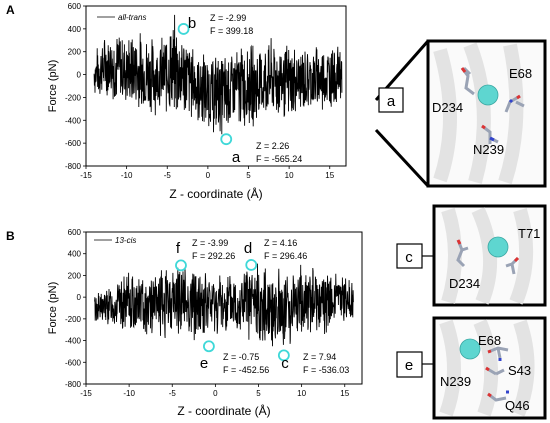 The height and width of the screenshot is (423, 550). What do you see at coordinates (204, 363) in the screenshot?
I see `marker-letter-e: e` at bounding box center [204, 363].